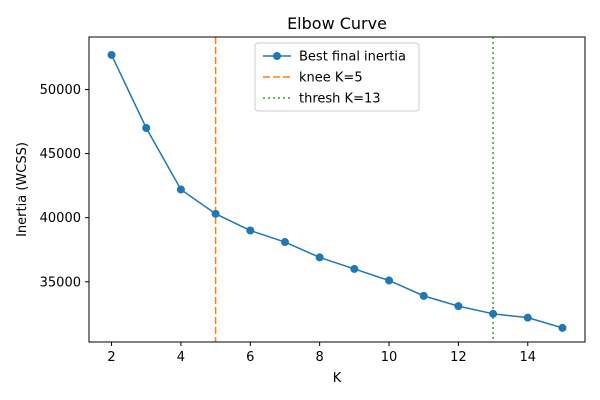  Describe the element at coordinates (458, 357) in the screenshot. I see `x-tick-label: 12` at that location.